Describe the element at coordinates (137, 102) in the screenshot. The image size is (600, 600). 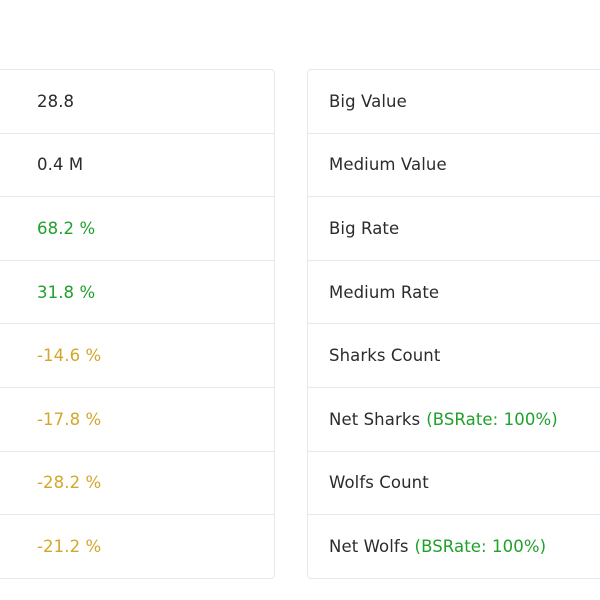
I see `value-row: 28.8` at that location.